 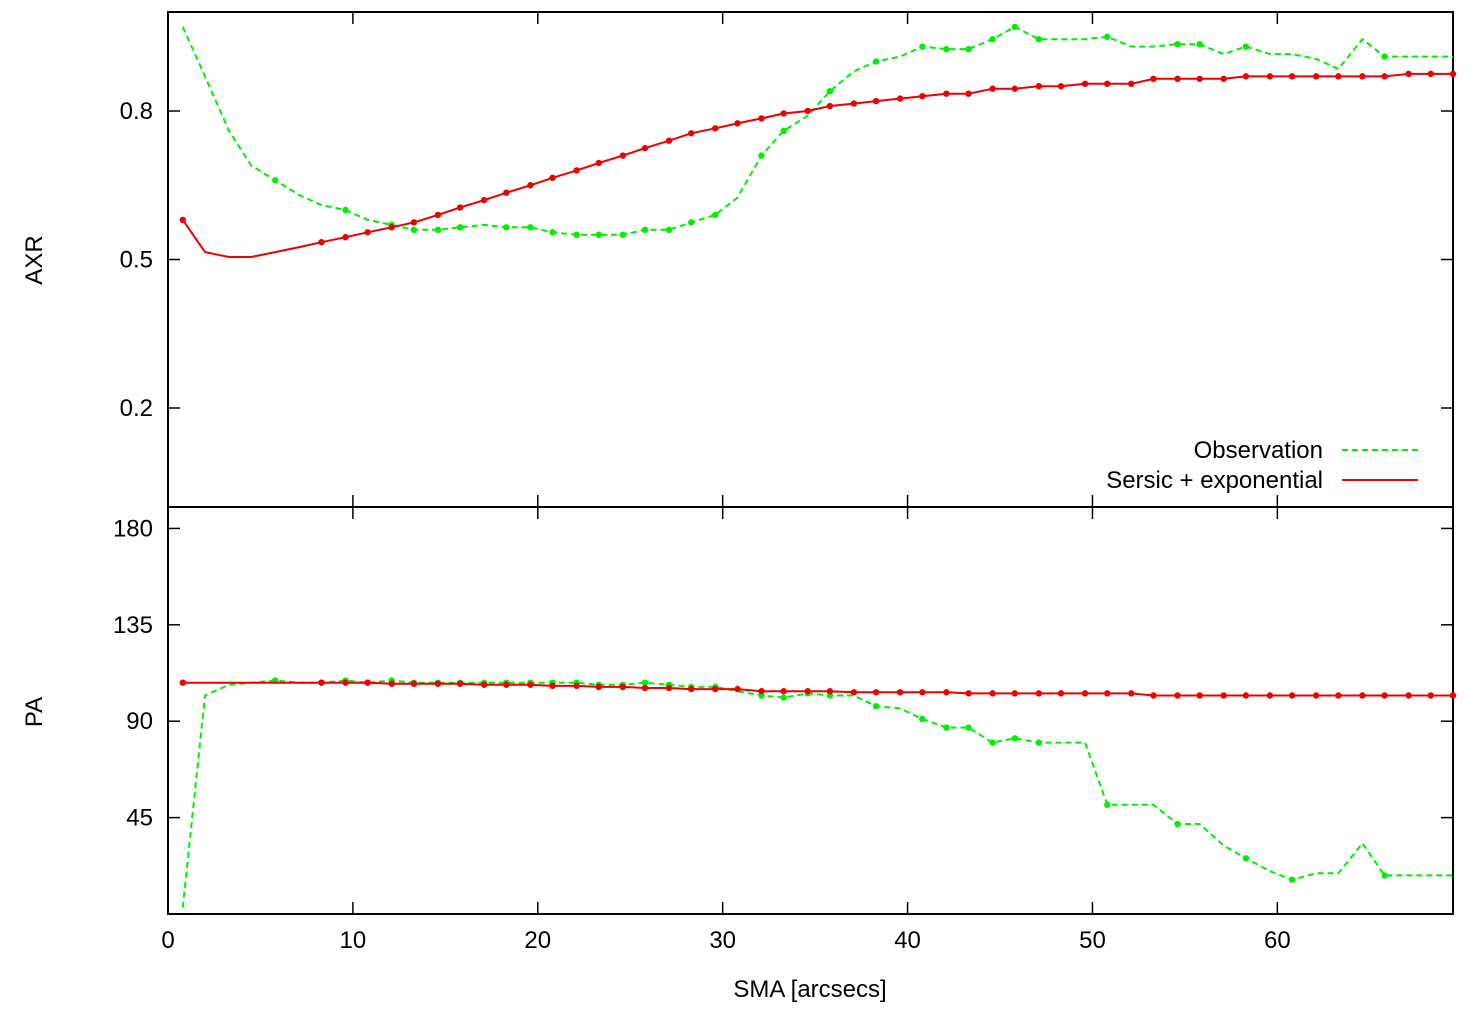 What do you see at coordinates (34, 712) in the screenshot?
I see `pa-axis-title: PA` at bounding box center [34, 712].